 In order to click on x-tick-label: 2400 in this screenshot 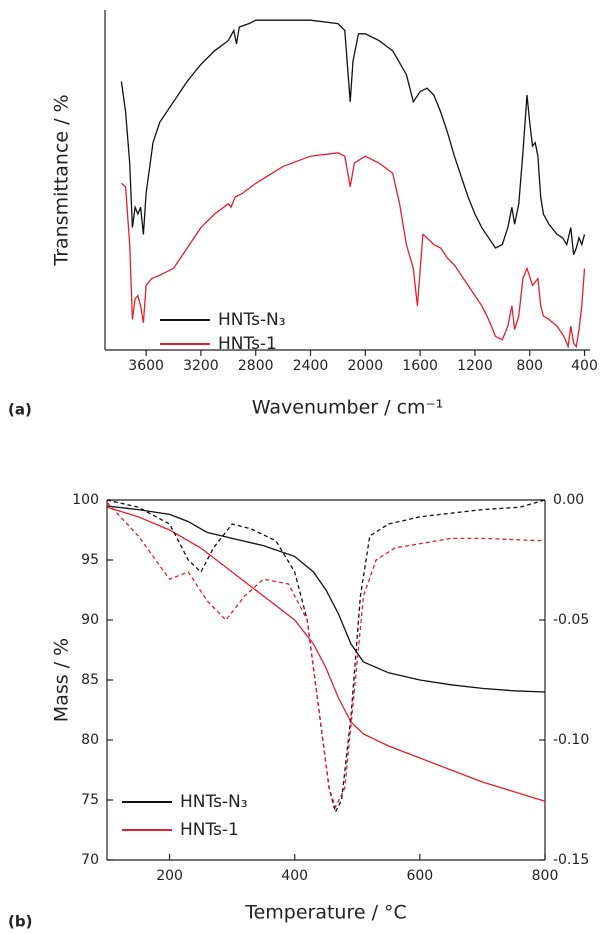, I will do `click(311, 366)`.